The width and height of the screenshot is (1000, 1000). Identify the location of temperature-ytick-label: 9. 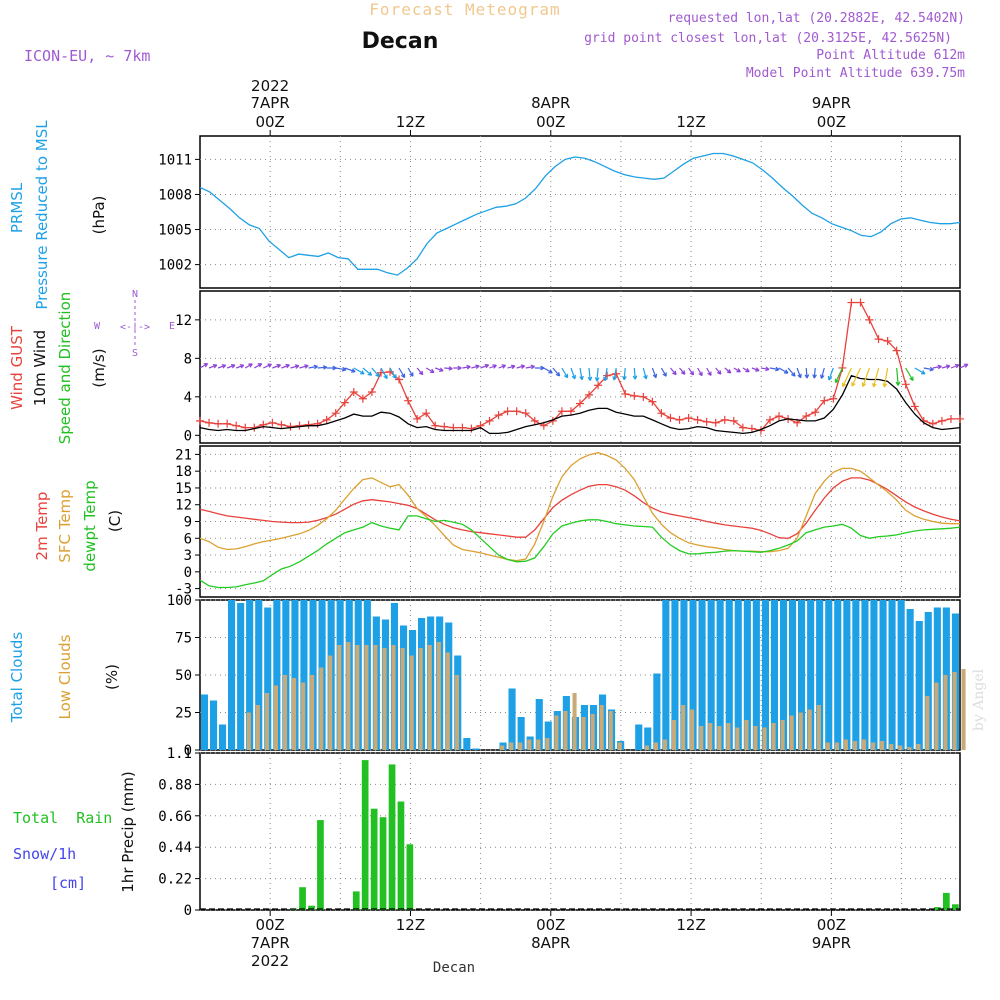
(188, 523).